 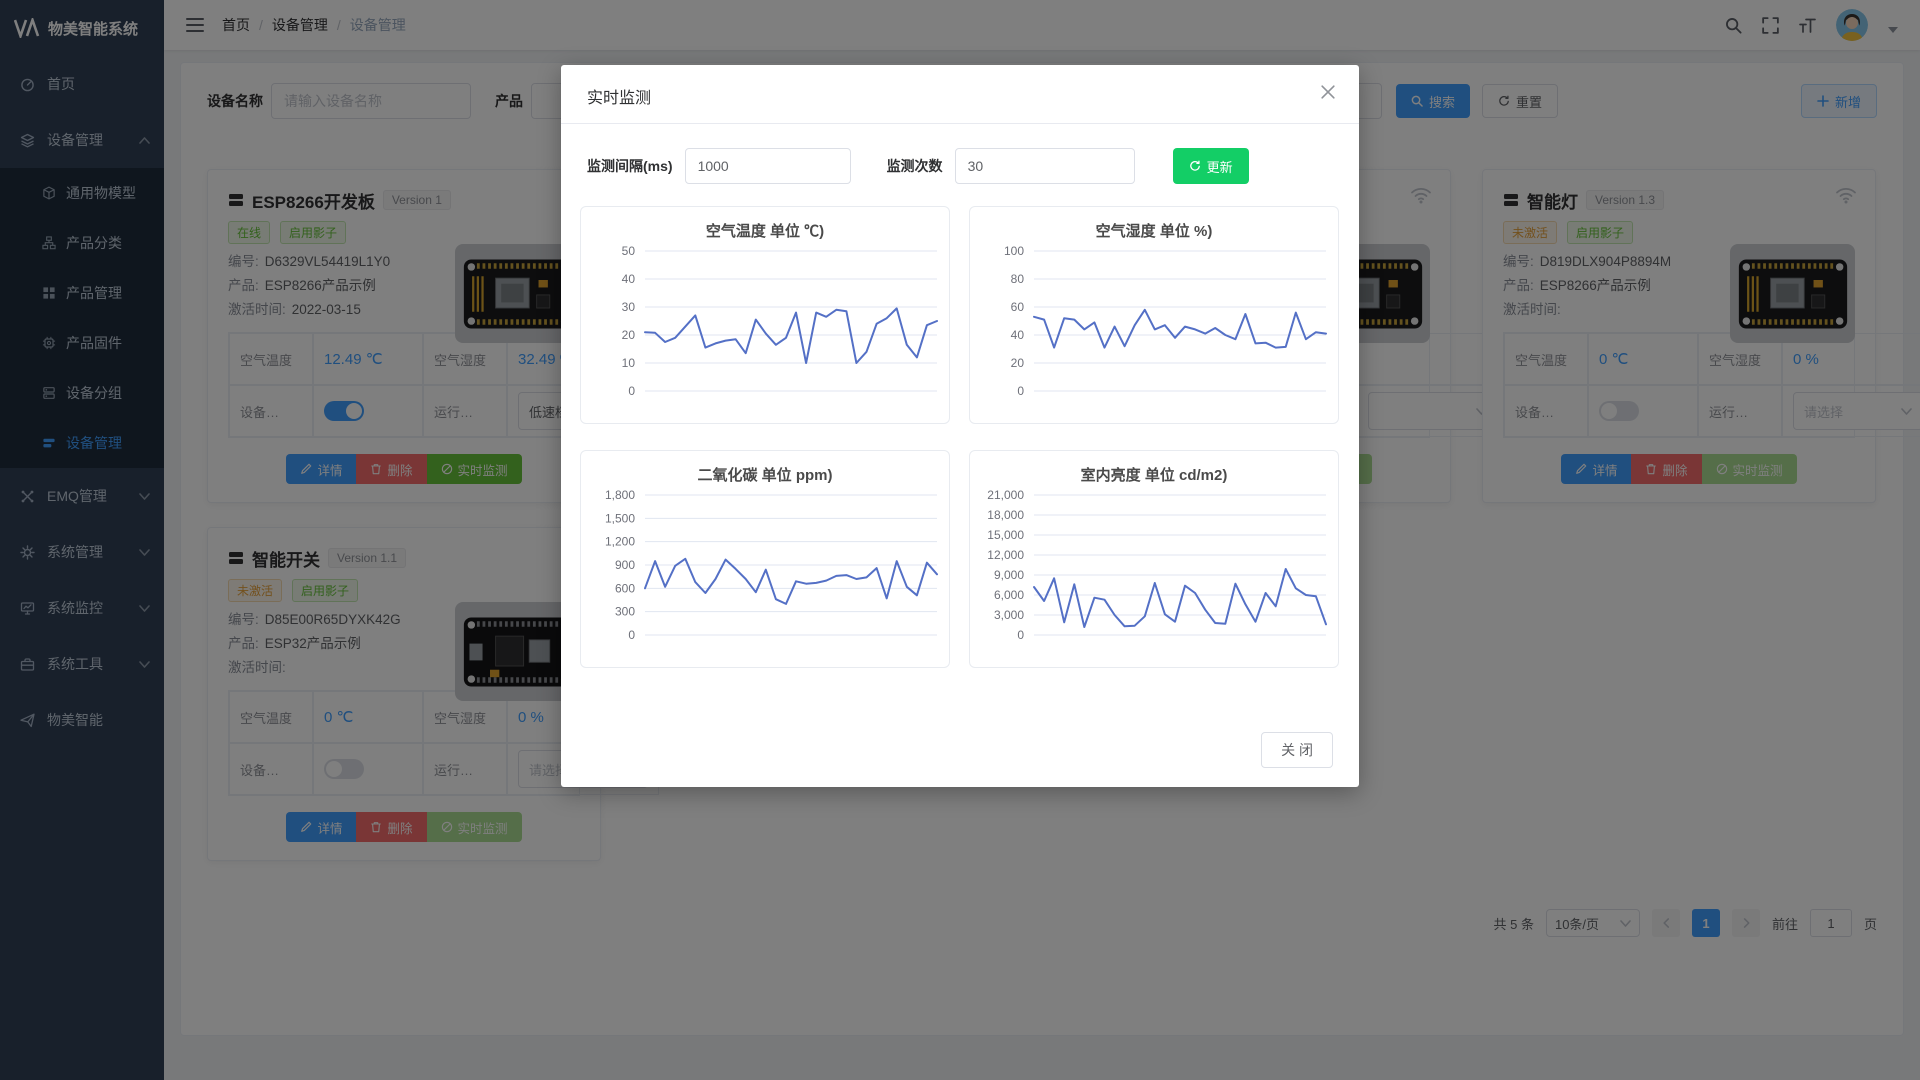 What do you see at coordinates (629, 307) in the screenshot?
I see `svg-text: 30` at bounding box center [629, 307].